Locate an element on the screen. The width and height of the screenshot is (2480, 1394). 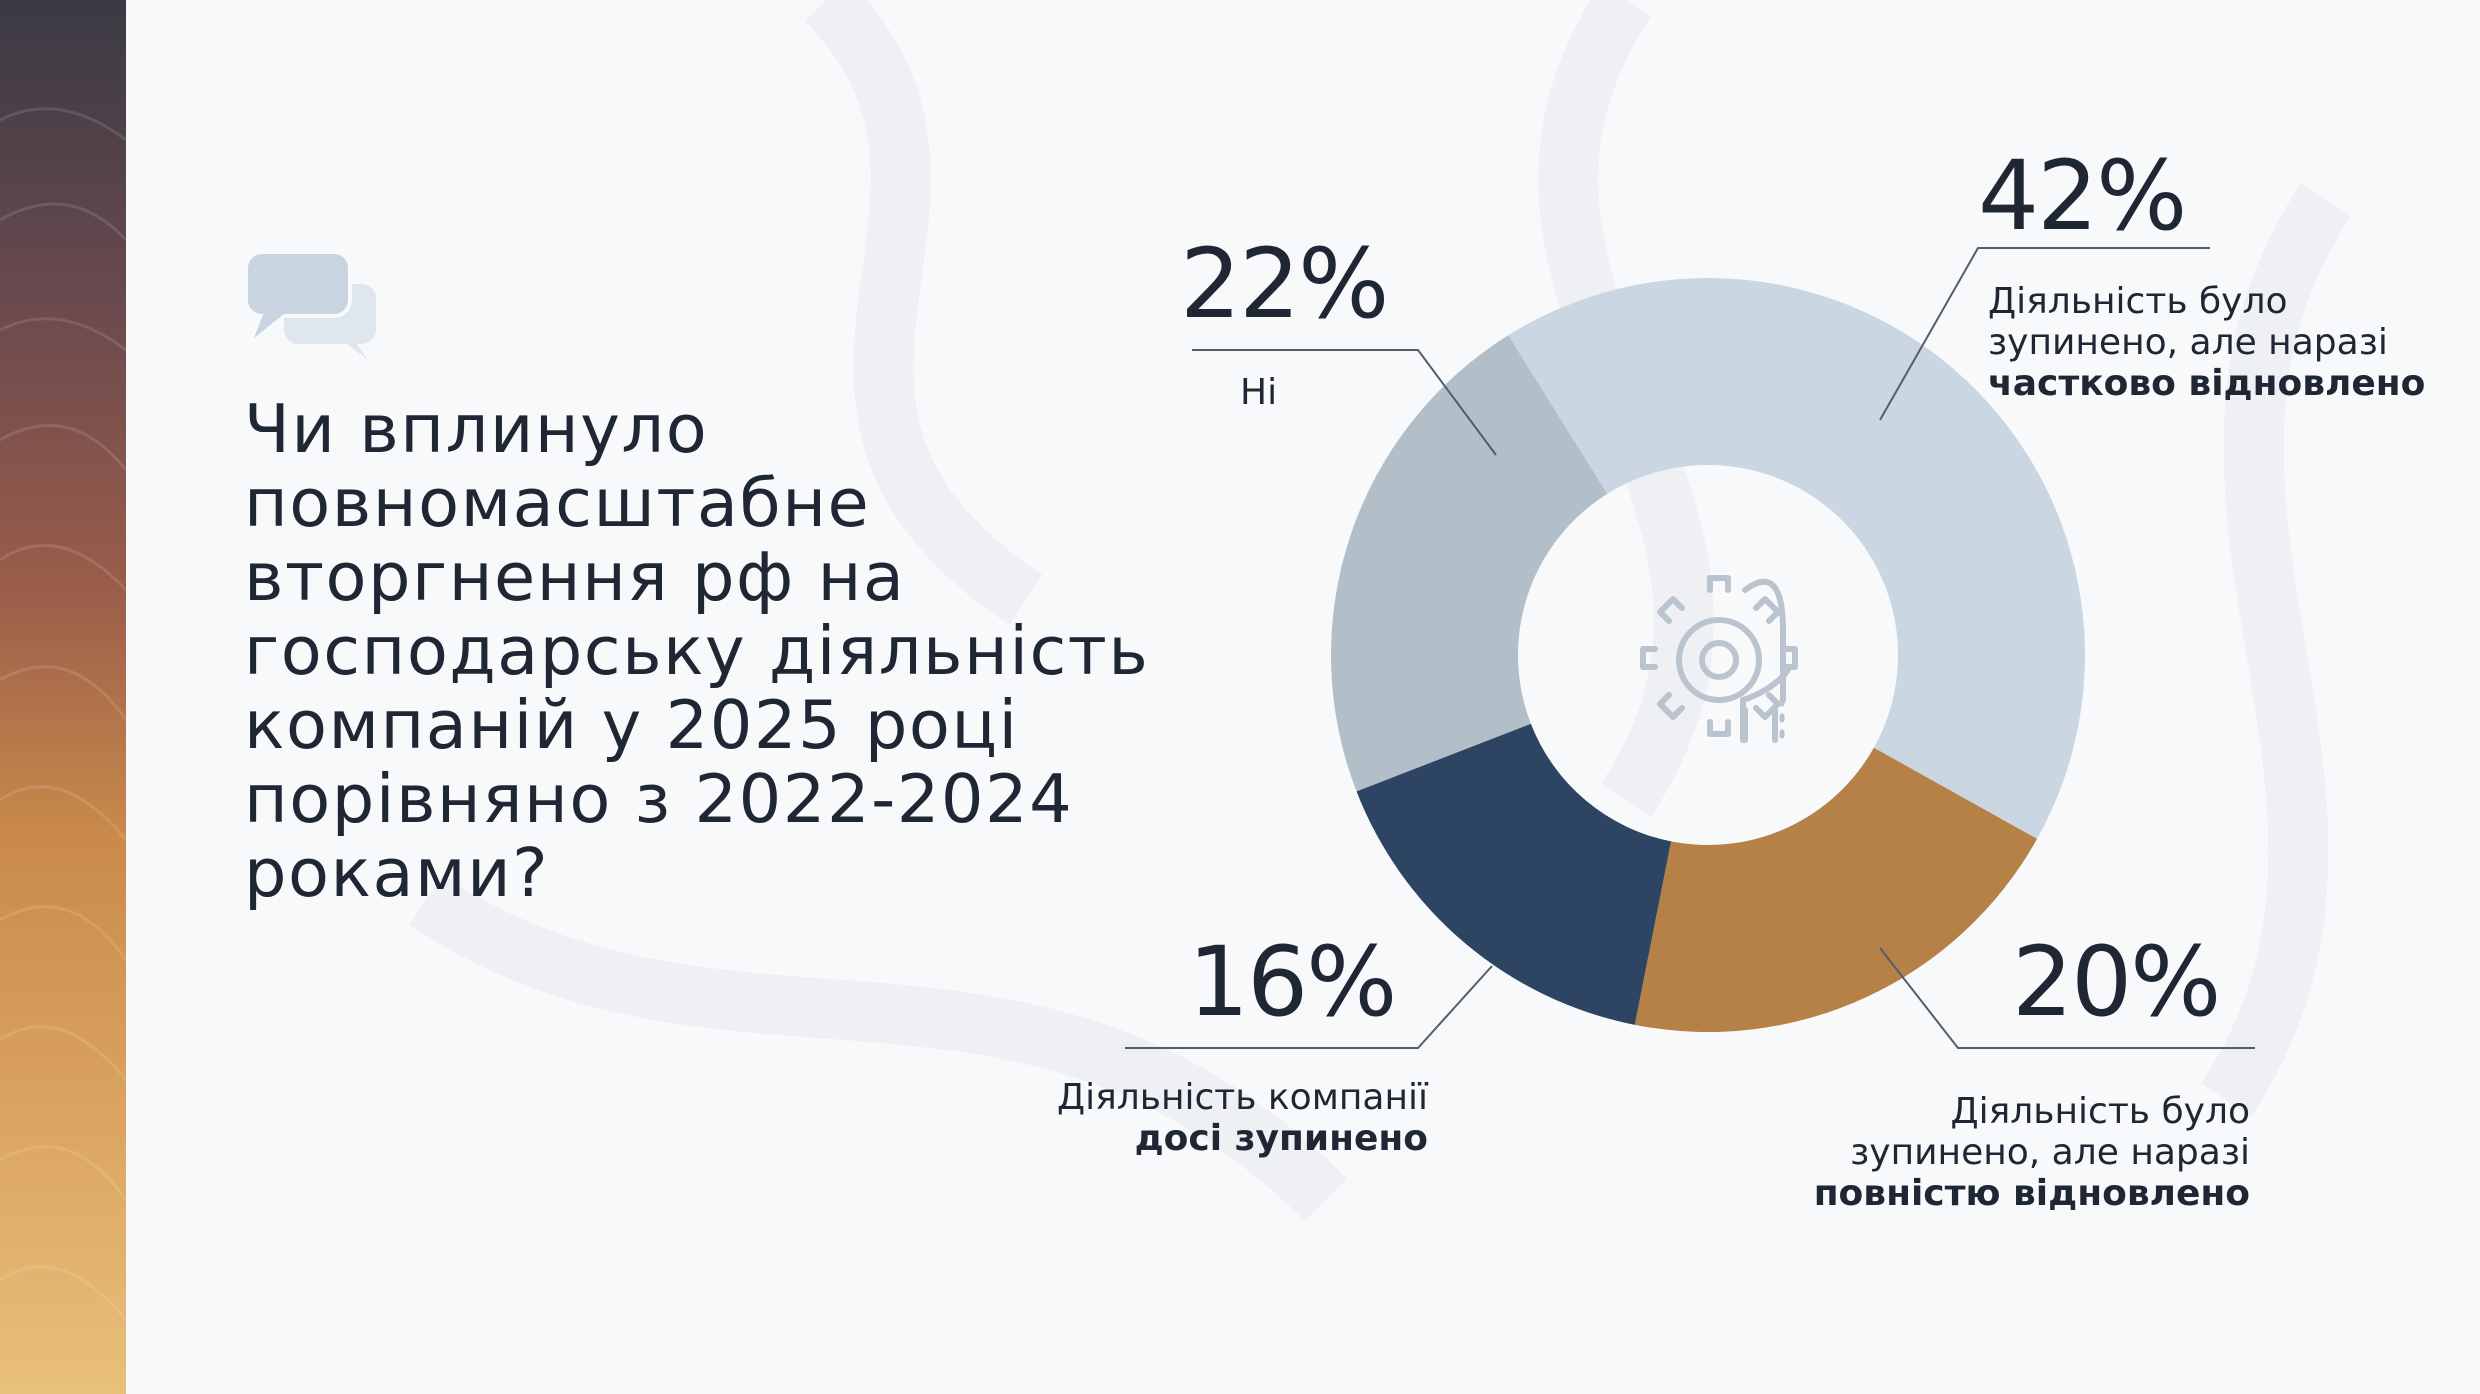
slice-partially-restored is located at coordinates (1796, 558).